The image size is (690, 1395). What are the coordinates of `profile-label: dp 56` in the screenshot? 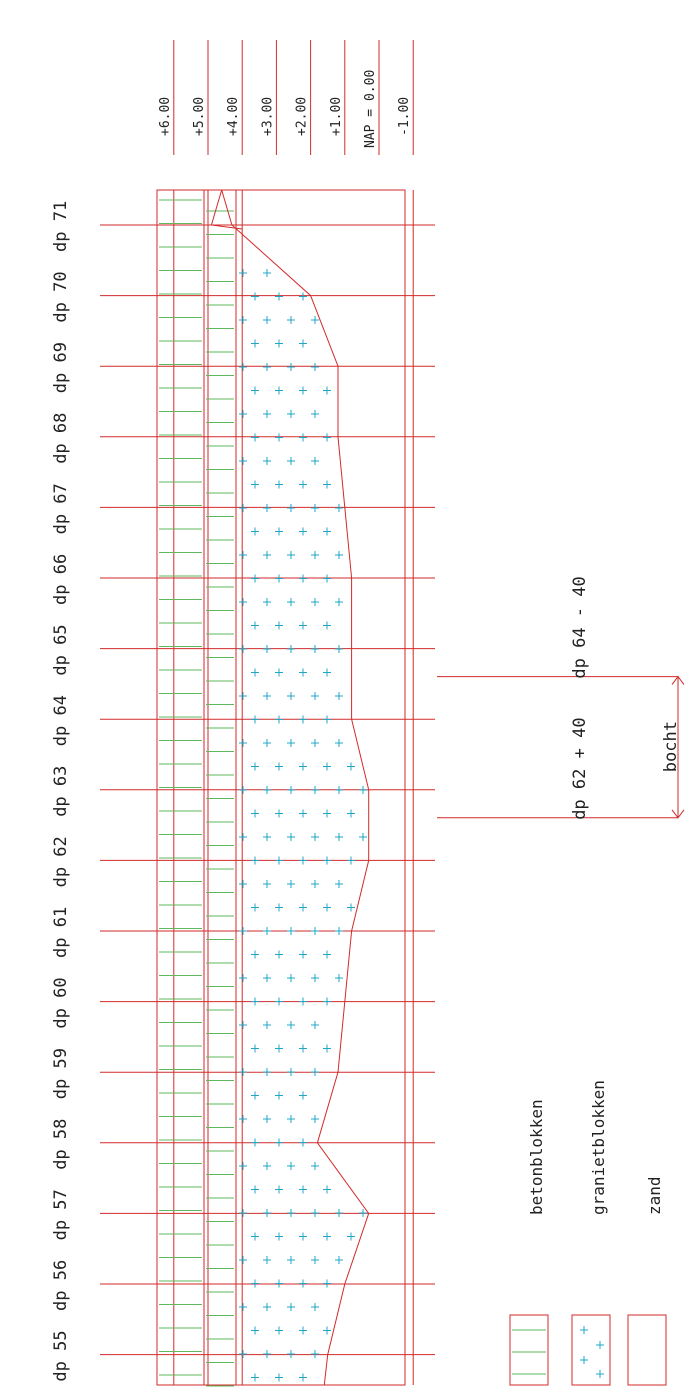 It's located at (61, 1285).